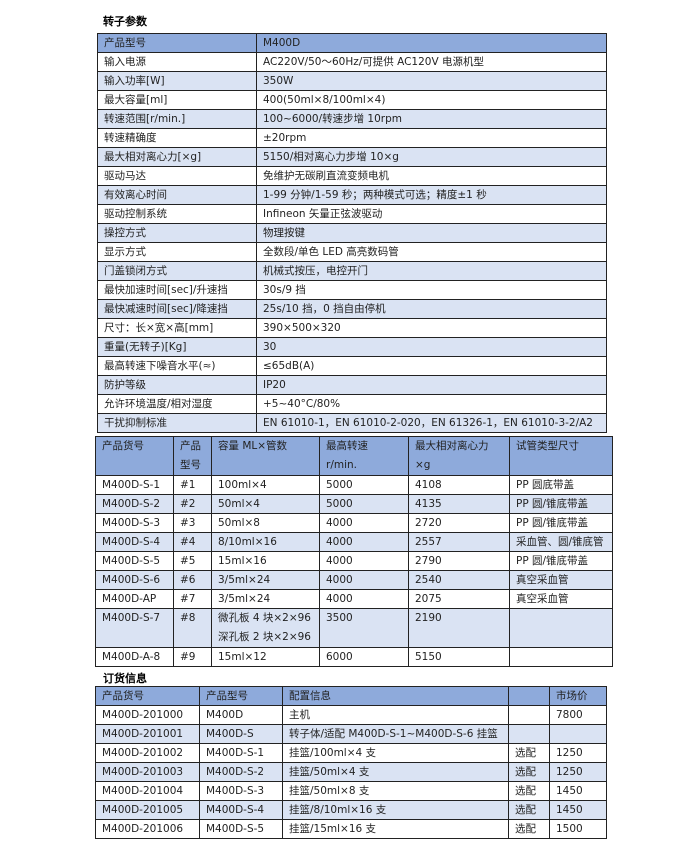 Image resolution: width=700 pixels, height=841 pixels. Describe the element at coordinates (177, 62) in the screenshot. I see `table-cell: 输入电源` at that location.